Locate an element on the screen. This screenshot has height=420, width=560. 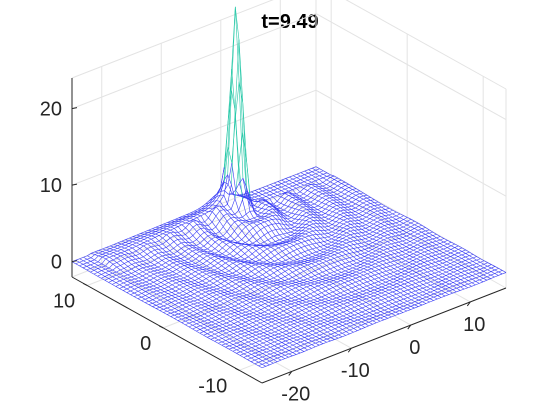
box-edge is located at coordinates (411, 235).